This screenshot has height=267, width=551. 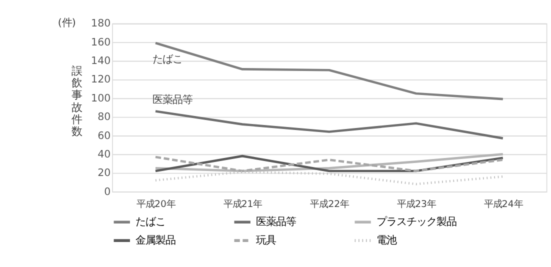 I want to click on y-tick-label: 0, so click(x=107, y=192).